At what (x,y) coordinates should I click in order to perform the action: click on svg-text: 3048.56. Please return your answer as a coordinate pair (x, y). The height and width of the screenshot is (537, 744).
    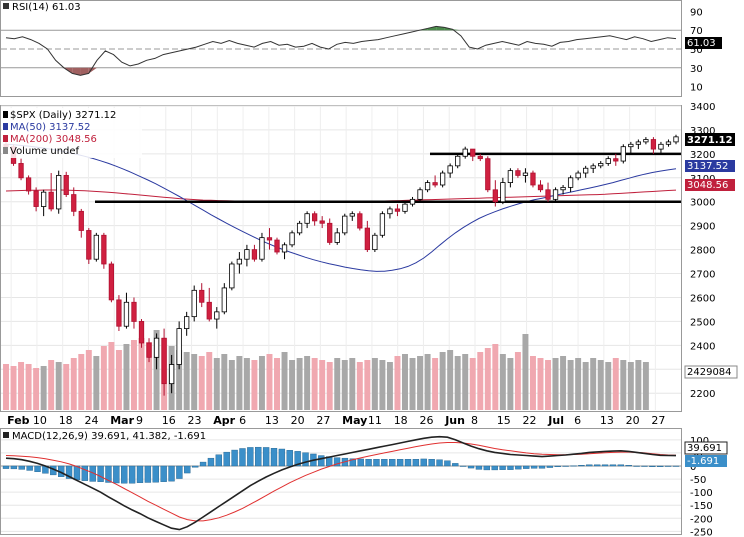
    Looking at the image, I should click on (707, 185).